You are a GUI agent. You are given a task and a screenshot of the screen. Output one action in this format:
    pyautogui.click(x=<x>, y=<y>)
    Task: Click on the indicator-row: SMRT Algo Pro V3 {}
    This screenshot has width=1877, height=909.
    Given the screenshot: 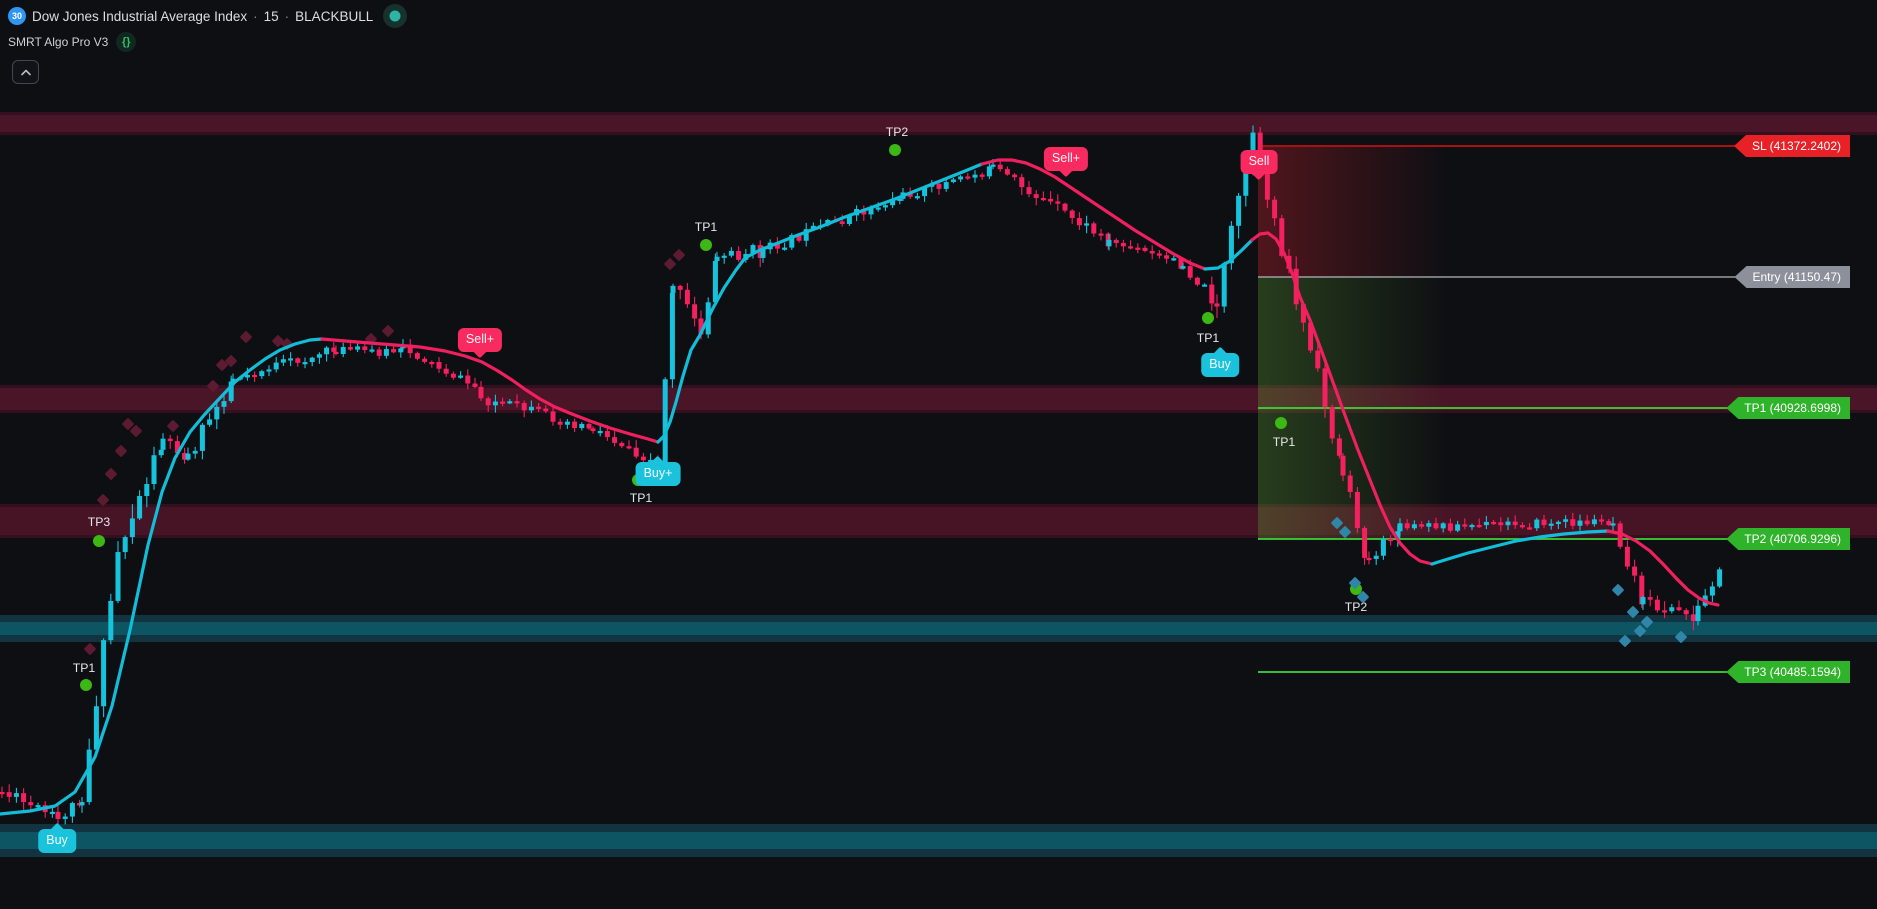 What is the action you would take?
    pyautogui.click(x=207, y=42)
    